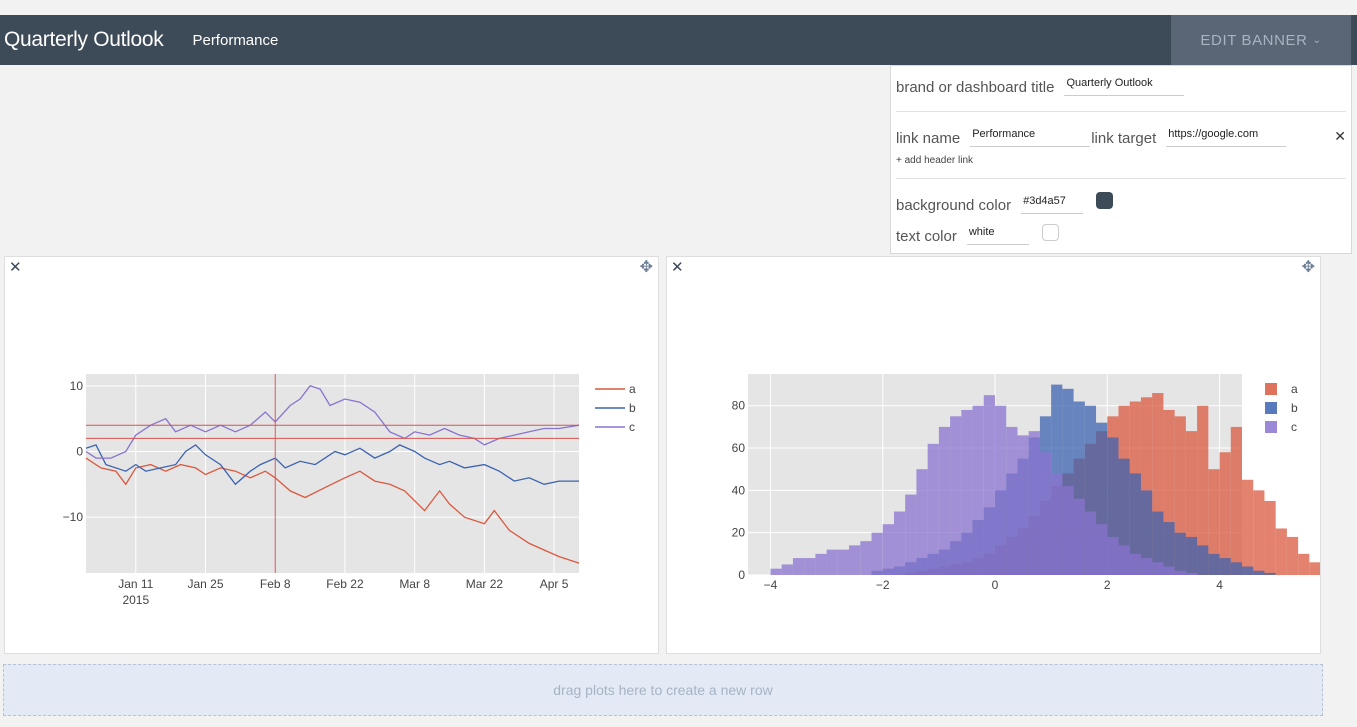  What do you see at coordinates (1271, 427) in the screenshot?
I see `legend-swatch-c` at bounding box center [1271, 427].